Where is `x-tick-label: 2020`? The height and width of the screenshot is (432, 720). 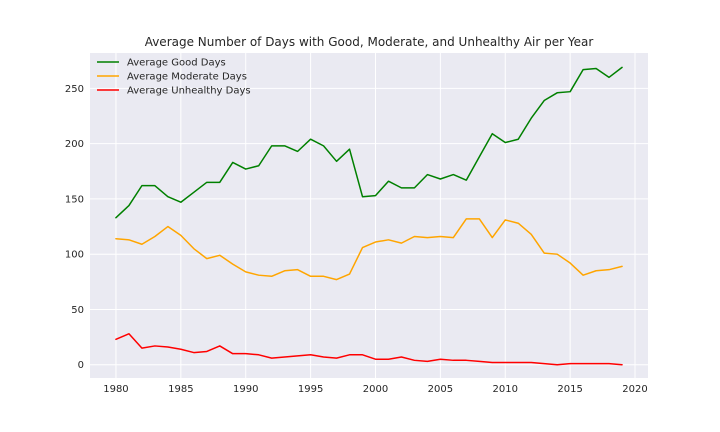
x-tick-label: 2020 is located at coordinates (634, 389).